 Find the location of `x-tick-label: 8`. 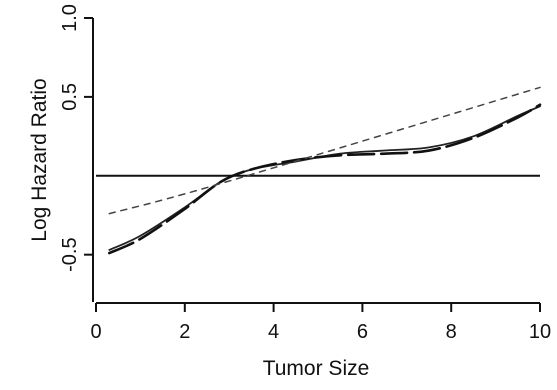

x-tick-label: 8 is located at coordinates (451, 332).